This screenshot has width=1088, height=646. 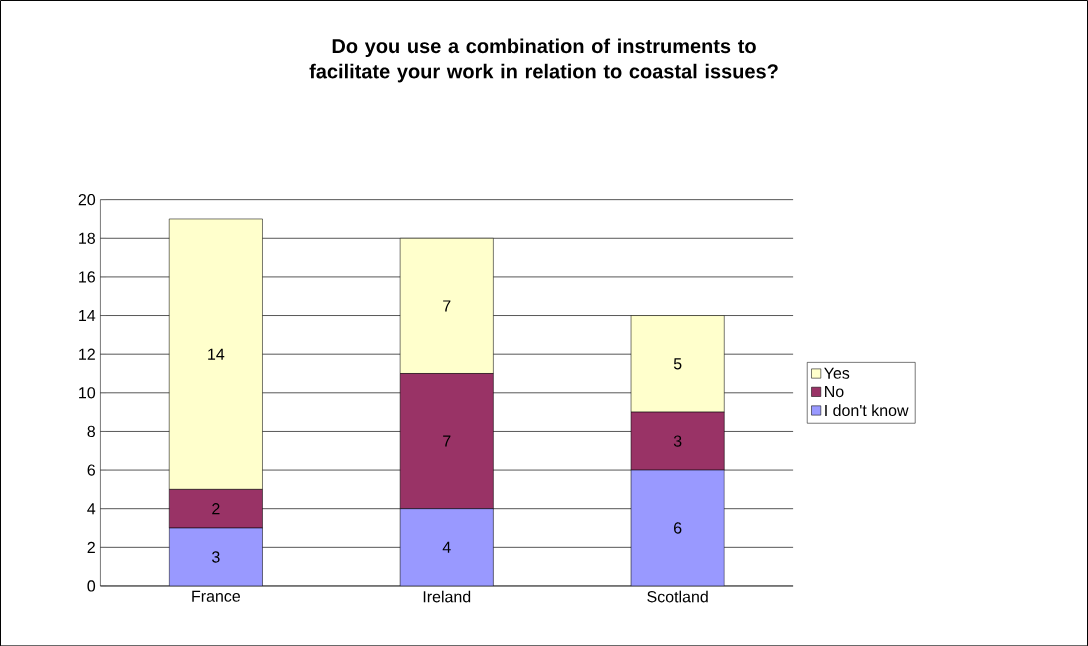 I want to click on y-tick-label: 10, so click(x=87, y=392).